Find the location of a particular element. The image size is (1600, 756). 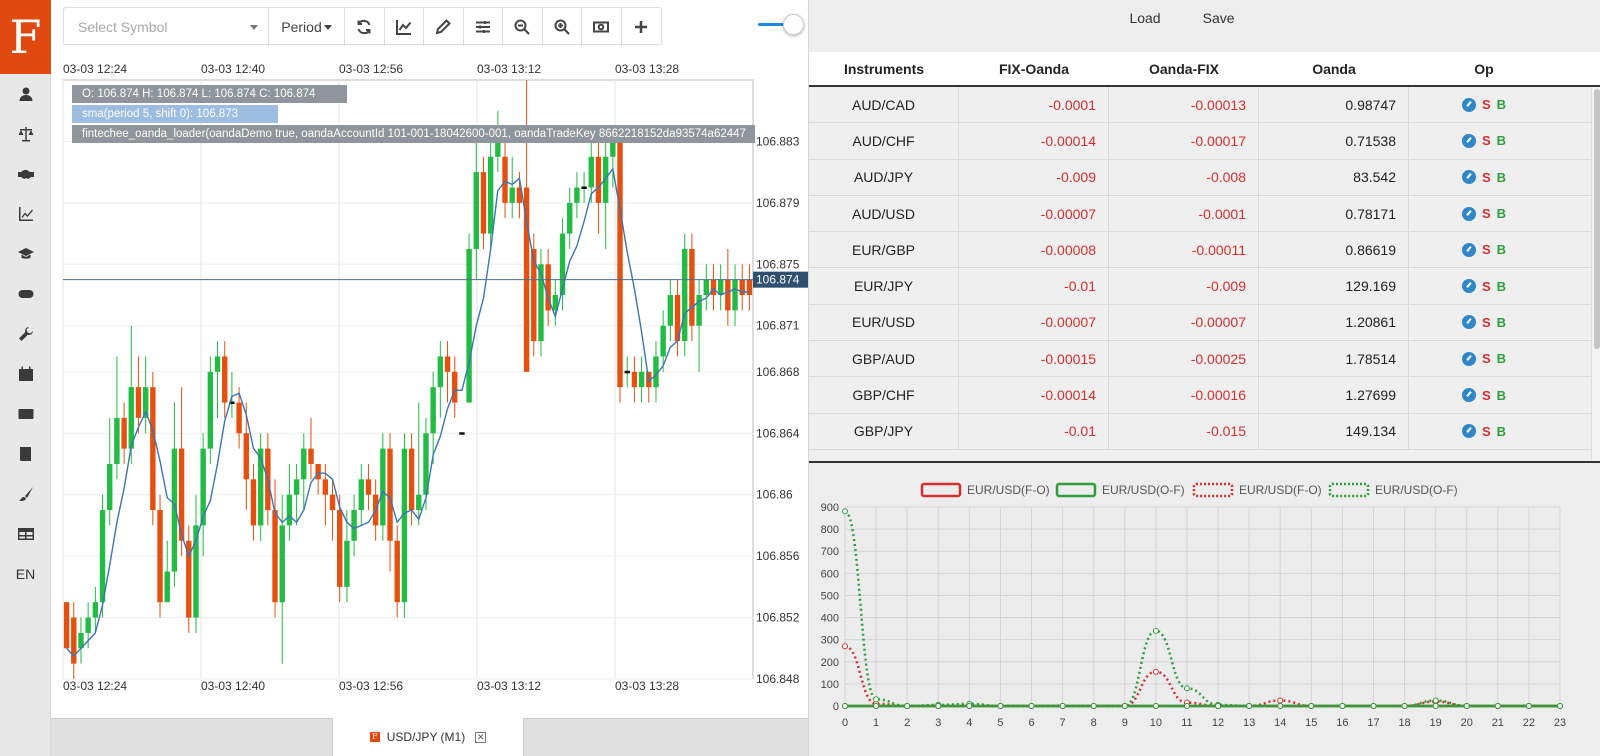

save-button: Save is located at coordinates (1218, 17).